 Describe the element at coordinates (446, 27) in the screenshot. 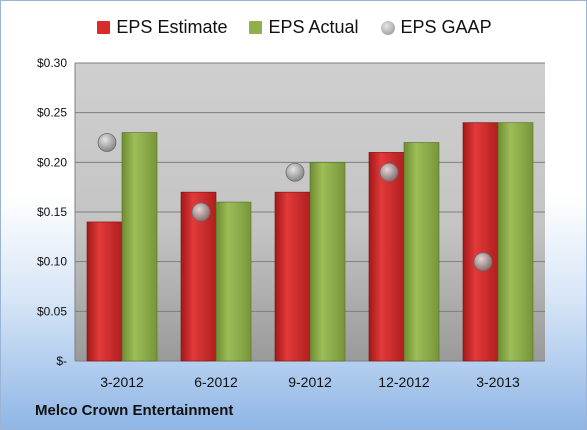

I see `legend-label-gaap: EPS GAAP` at that location.